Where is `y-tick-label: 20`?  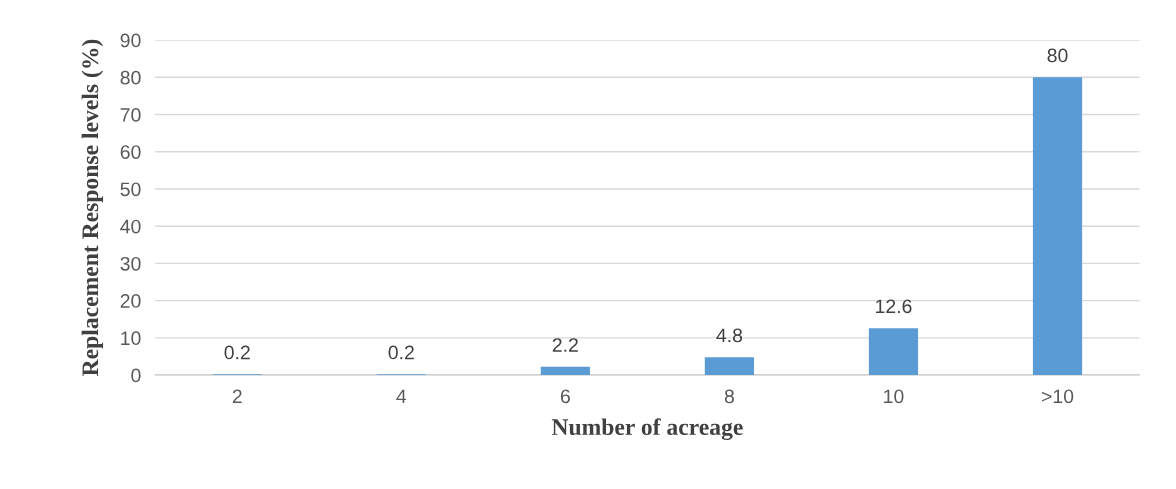 y-tick-label: 20 is located at coordinates (130, 301).